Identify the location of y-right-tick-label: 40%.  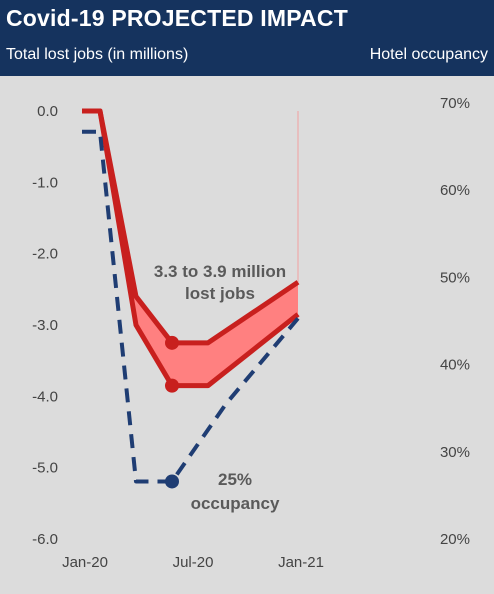
(455, 365).